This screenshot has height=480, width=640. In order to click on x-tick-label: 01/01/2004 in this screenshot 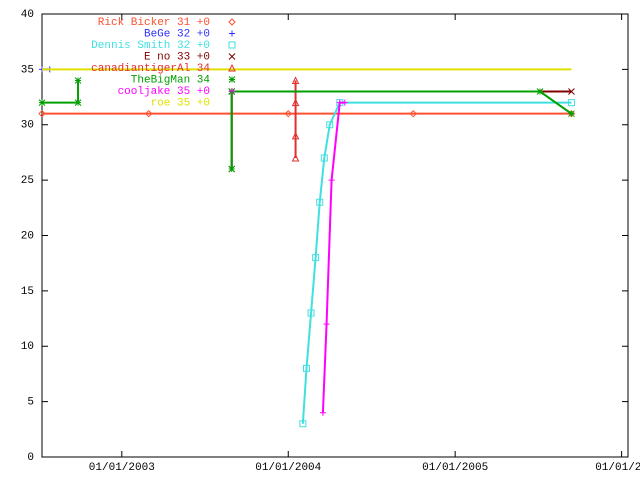, I will do `click(288, 468)`.